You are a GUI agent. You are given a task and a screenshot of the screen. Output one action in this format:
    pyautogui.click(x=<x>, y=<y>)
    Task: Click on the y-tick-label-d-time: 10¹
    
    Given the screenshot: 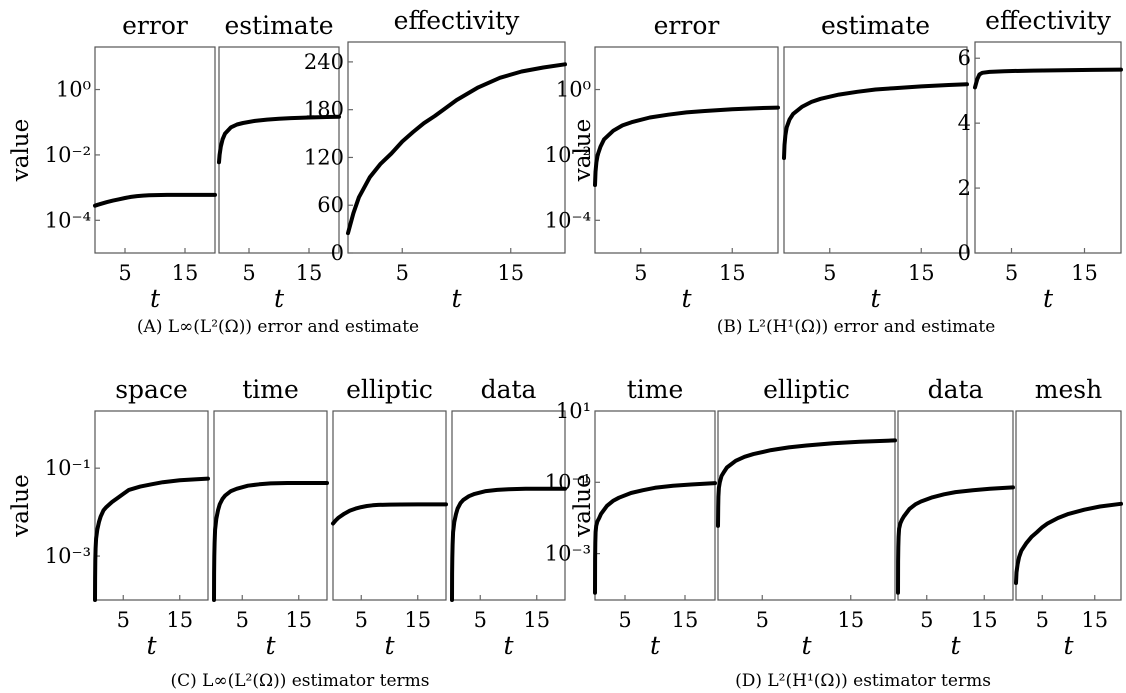 What is the action you would take?
    pyautogui.click(x=573, y=411)
    